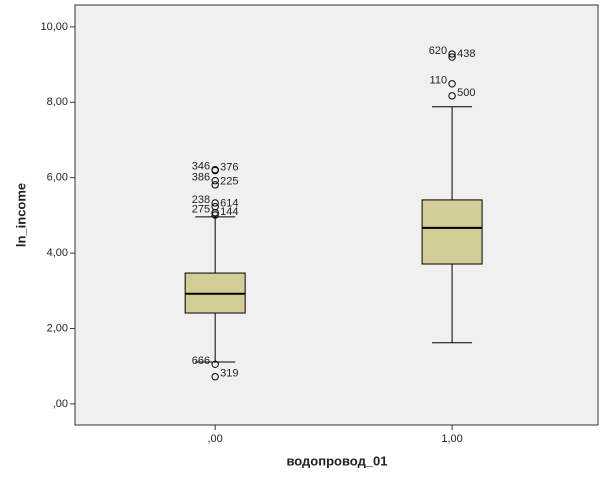 The height and width of the screenshot is (480, 602). I want to click on y-tick-label: ,00, so click(60, 404).